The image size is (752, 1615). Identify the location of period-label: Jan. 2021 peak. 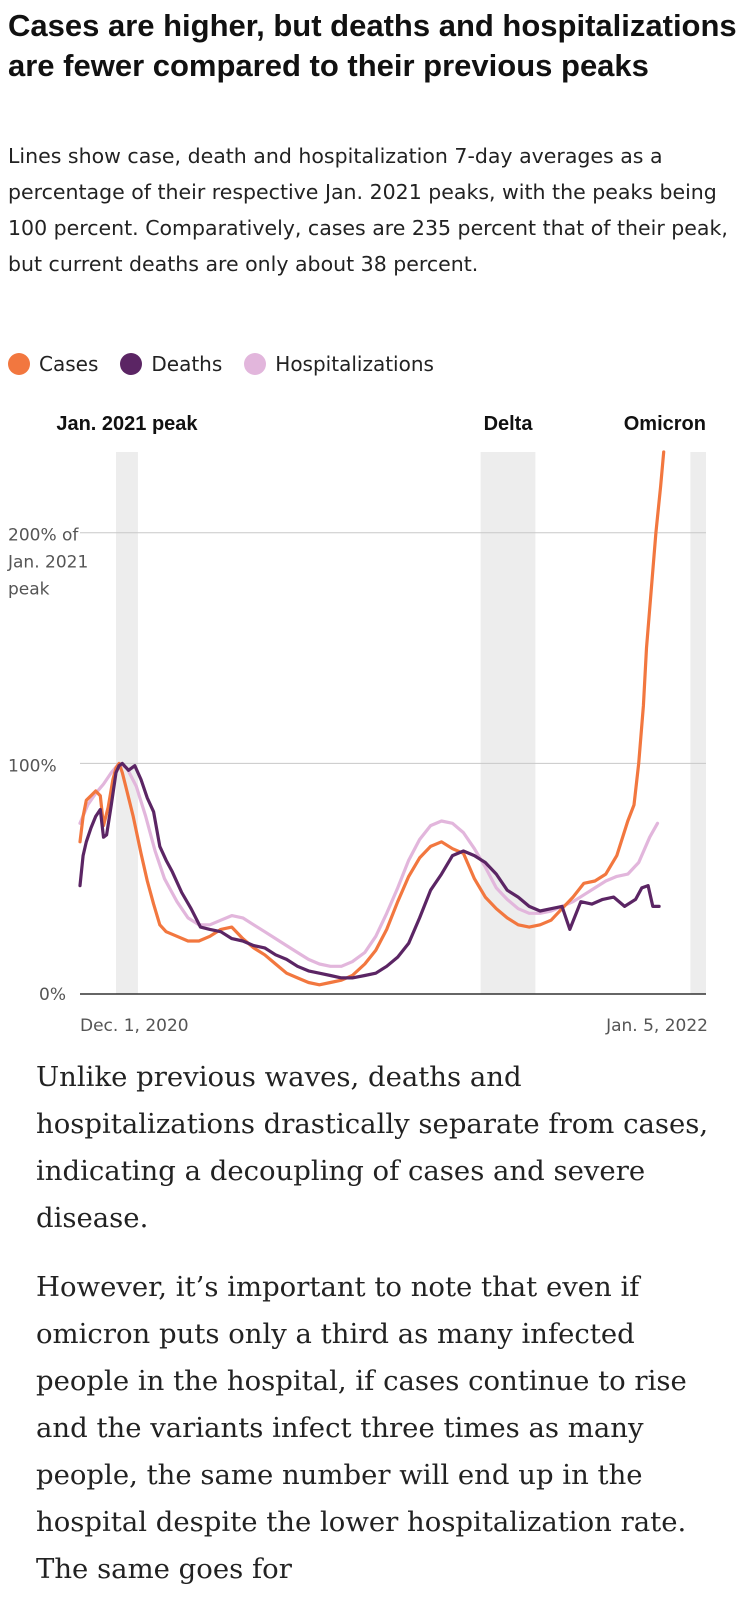
(127, 424).